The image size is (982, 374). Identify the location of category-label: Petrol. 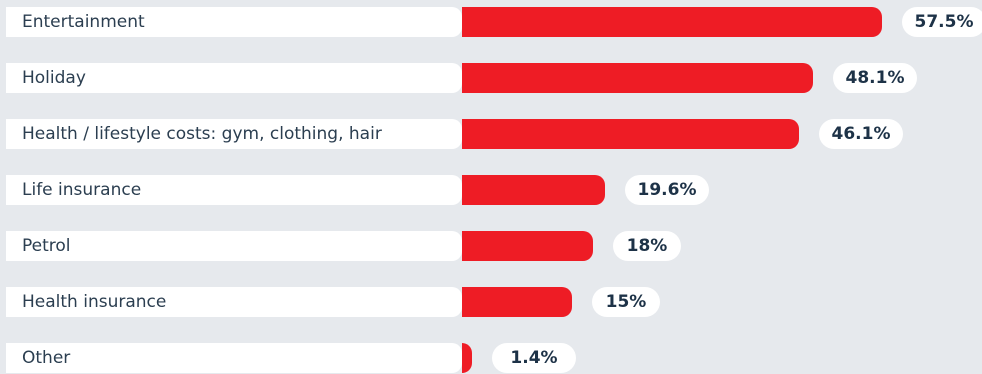
(234, 246).